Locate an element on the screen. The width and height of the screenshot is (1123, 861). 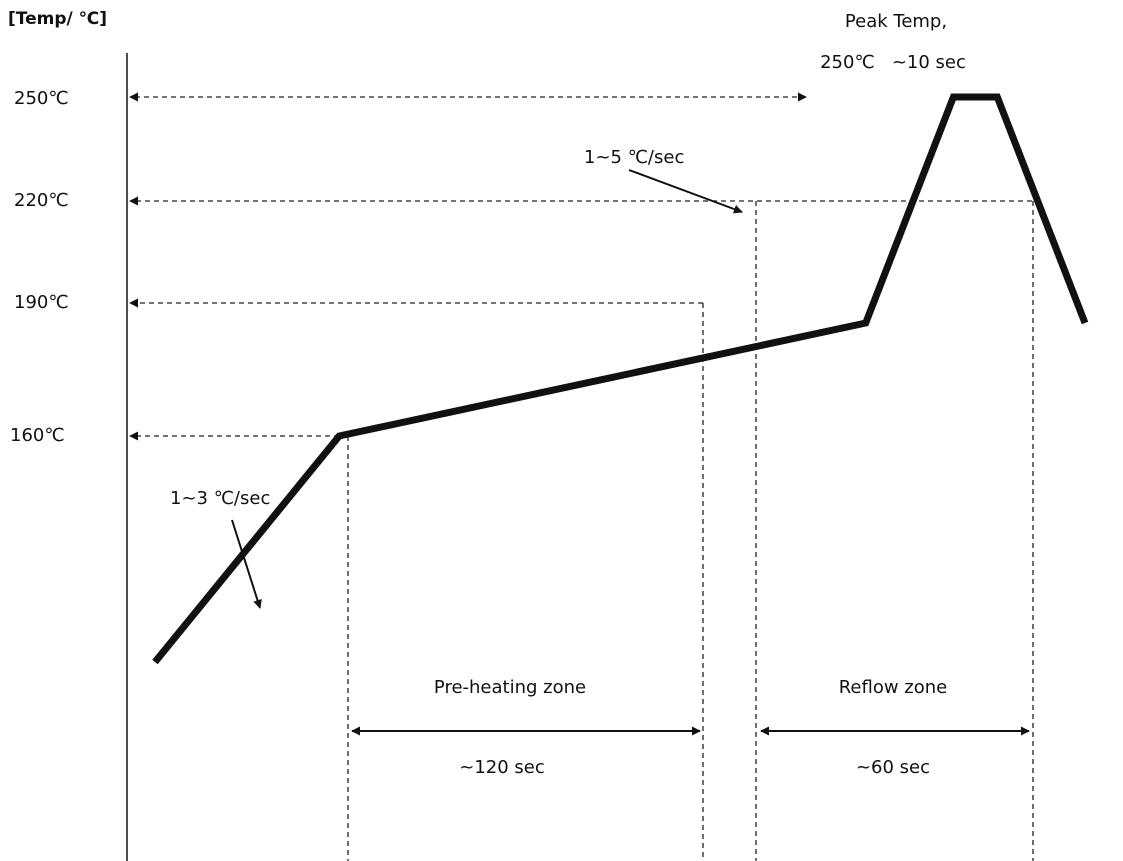
peak-temp-label: Peak Temp, is located at coordinates (896, 21).